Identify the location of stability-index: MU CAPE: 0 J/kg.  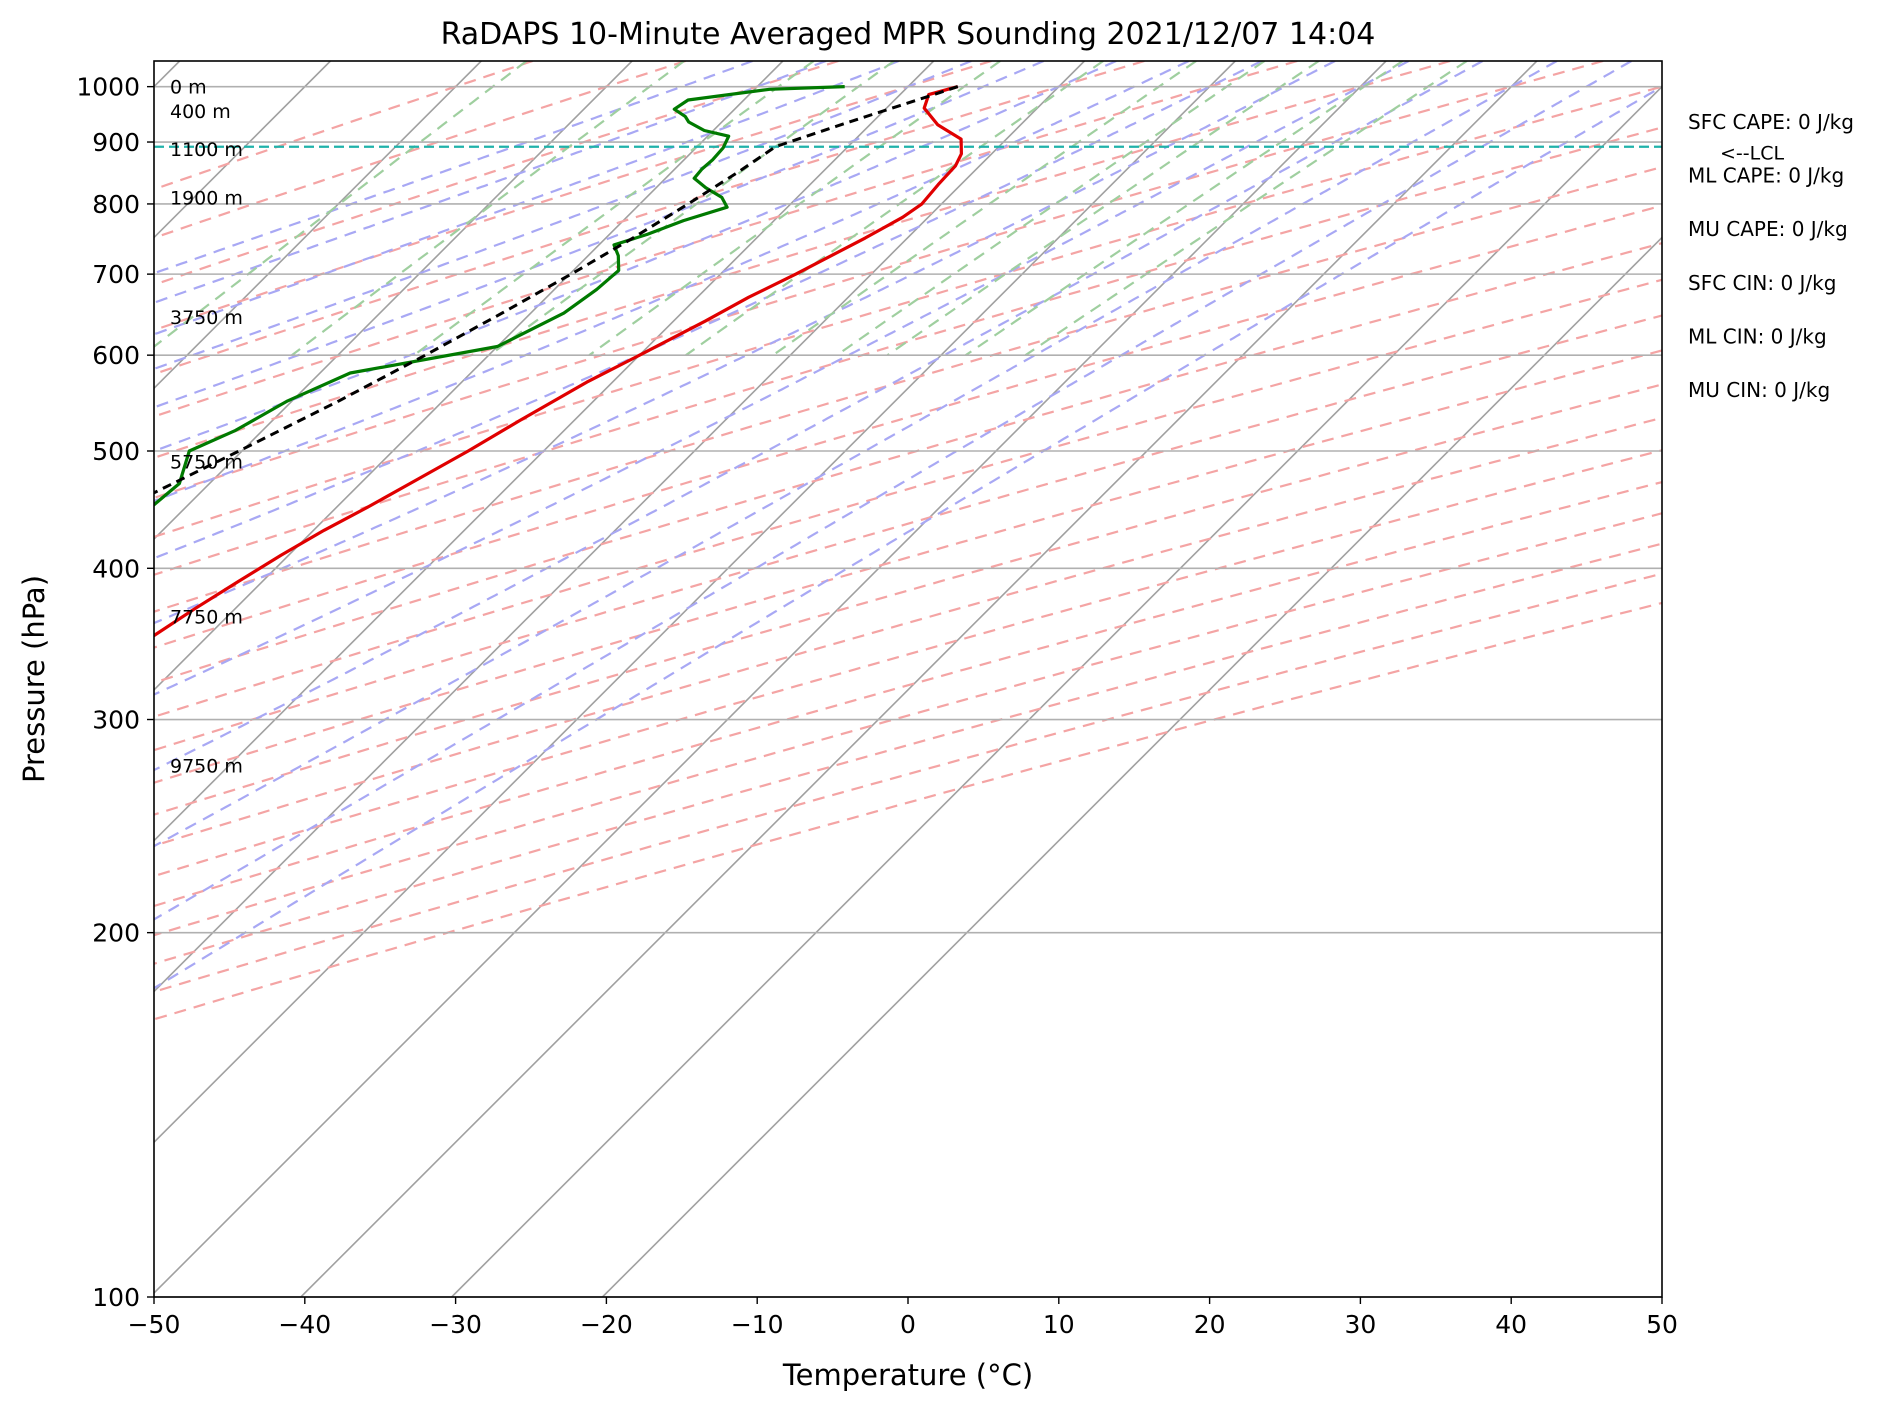
(1768, 229).